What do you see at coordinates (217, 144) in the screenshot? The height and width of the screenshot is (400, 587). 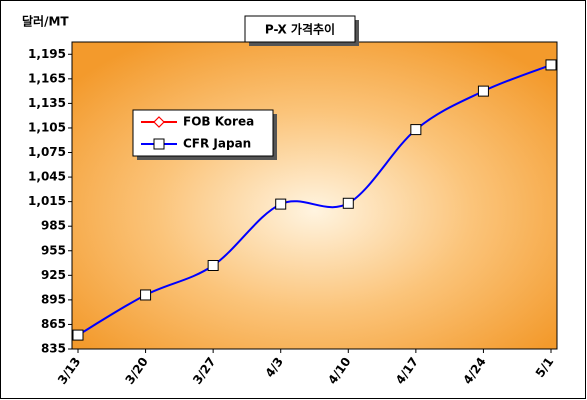 I see `legend-label: CFR Japan` at bounding box center [217, 144].